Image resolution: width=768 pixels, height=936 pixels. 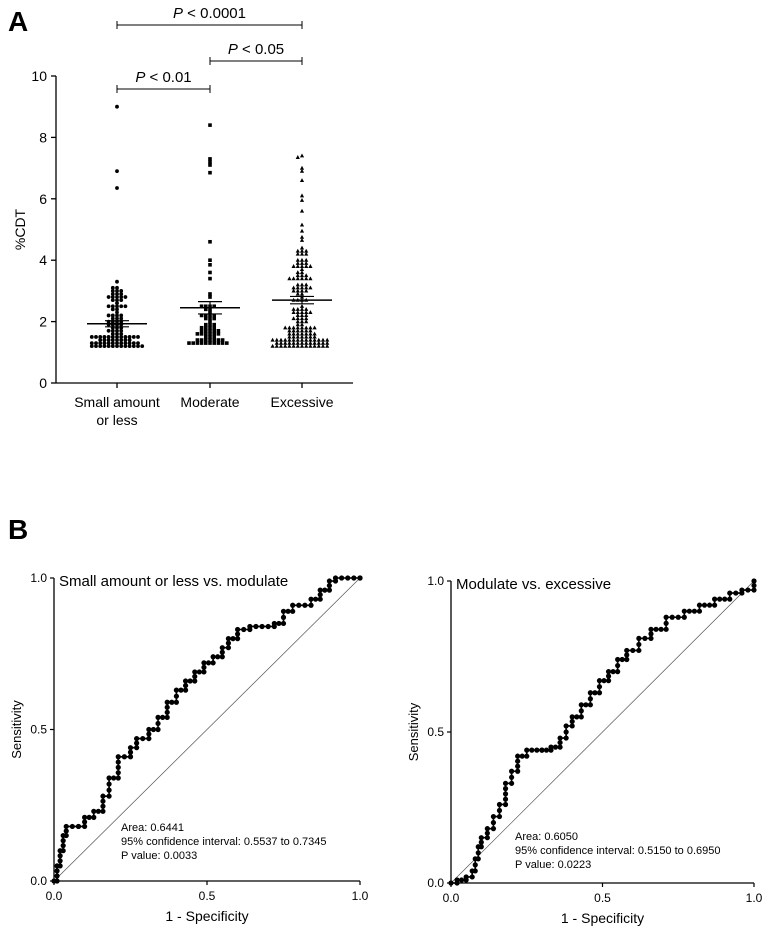 What do you see at coordinates (546, 837) in the screenshot?
I see `roc-stat: Area: 0.6050` at bounding box center [546, 837].